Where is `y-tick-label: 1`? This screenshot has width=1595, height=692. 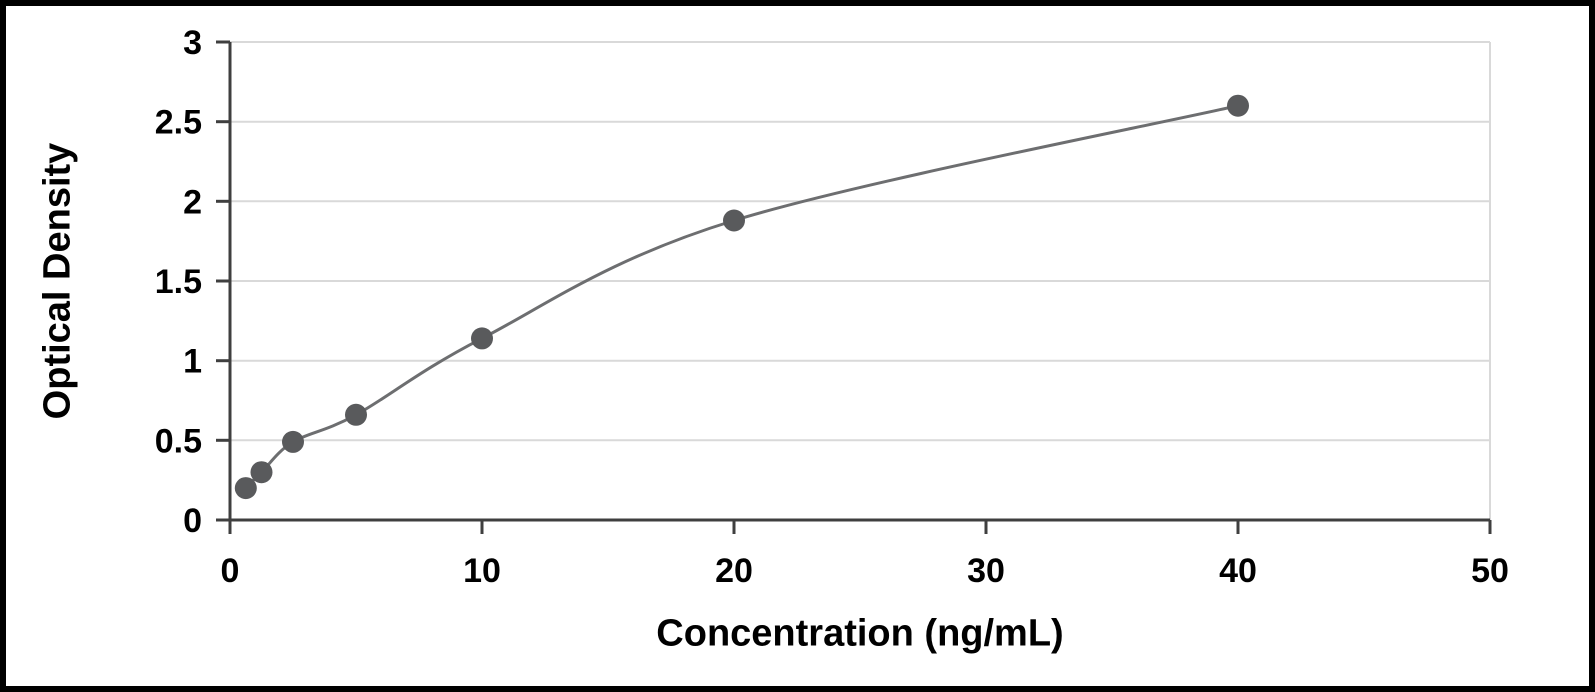
y-tick-label: 1 is located at coordinates (192, 362).